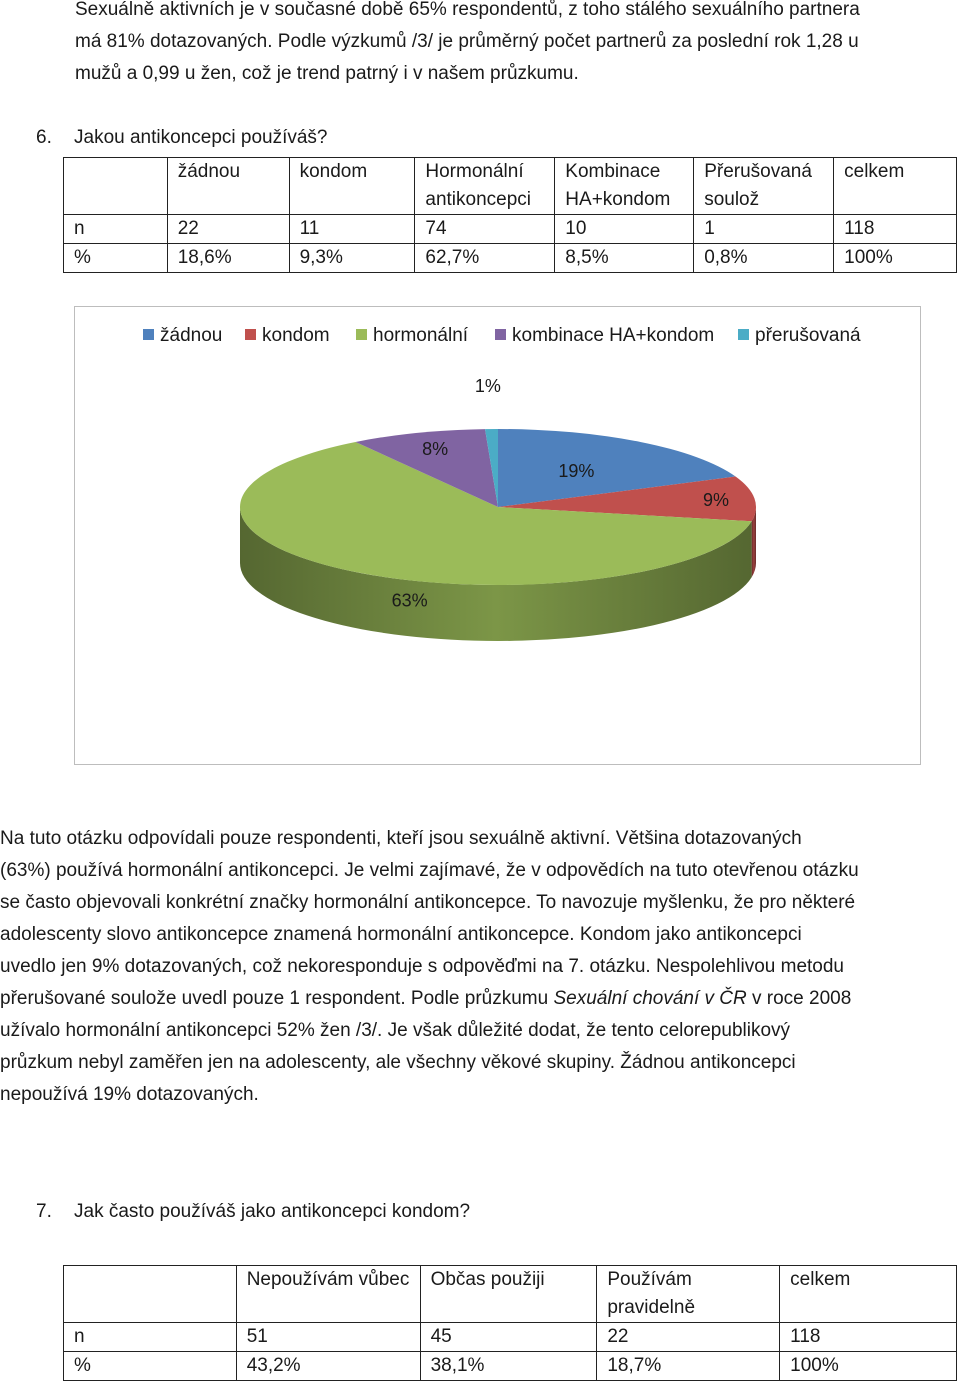 This screenshot has width=960, height=1381. What do you see at coordinates (328, 1366) in the screenshot?
I see `table-cell: 43,2%` at bounding box center [328, 1366].